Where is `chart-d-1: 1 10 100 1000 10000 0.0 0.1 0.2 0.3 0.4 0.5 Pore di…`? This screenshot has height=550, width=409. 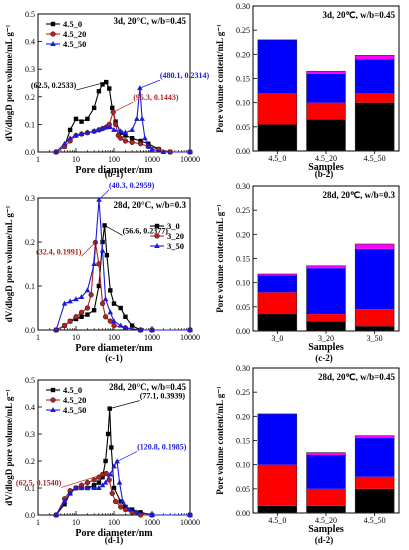
chart-d-1: 1 10 100 1000 10000 0.0 0.1 0.2 0.3 0.4 0.5 Pore di… is located at coordinates (102, 460).